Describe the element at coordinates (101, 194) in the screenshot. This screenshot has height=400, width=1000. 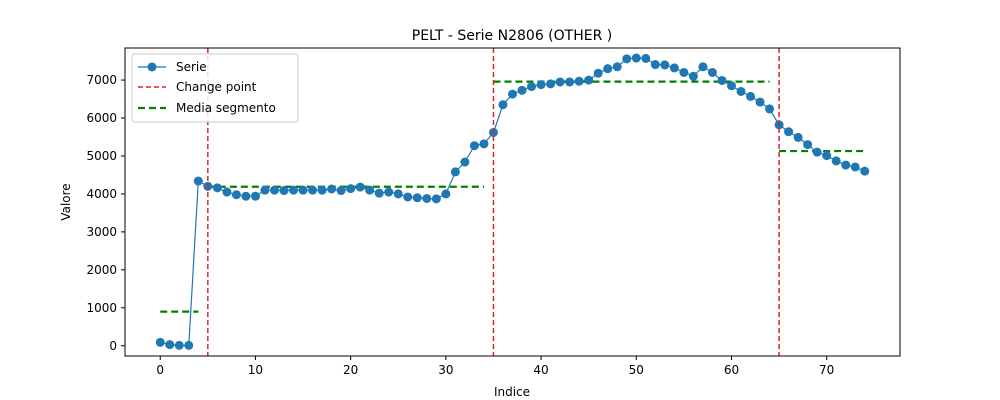
I see `y-tick-label: 4000` at that location.